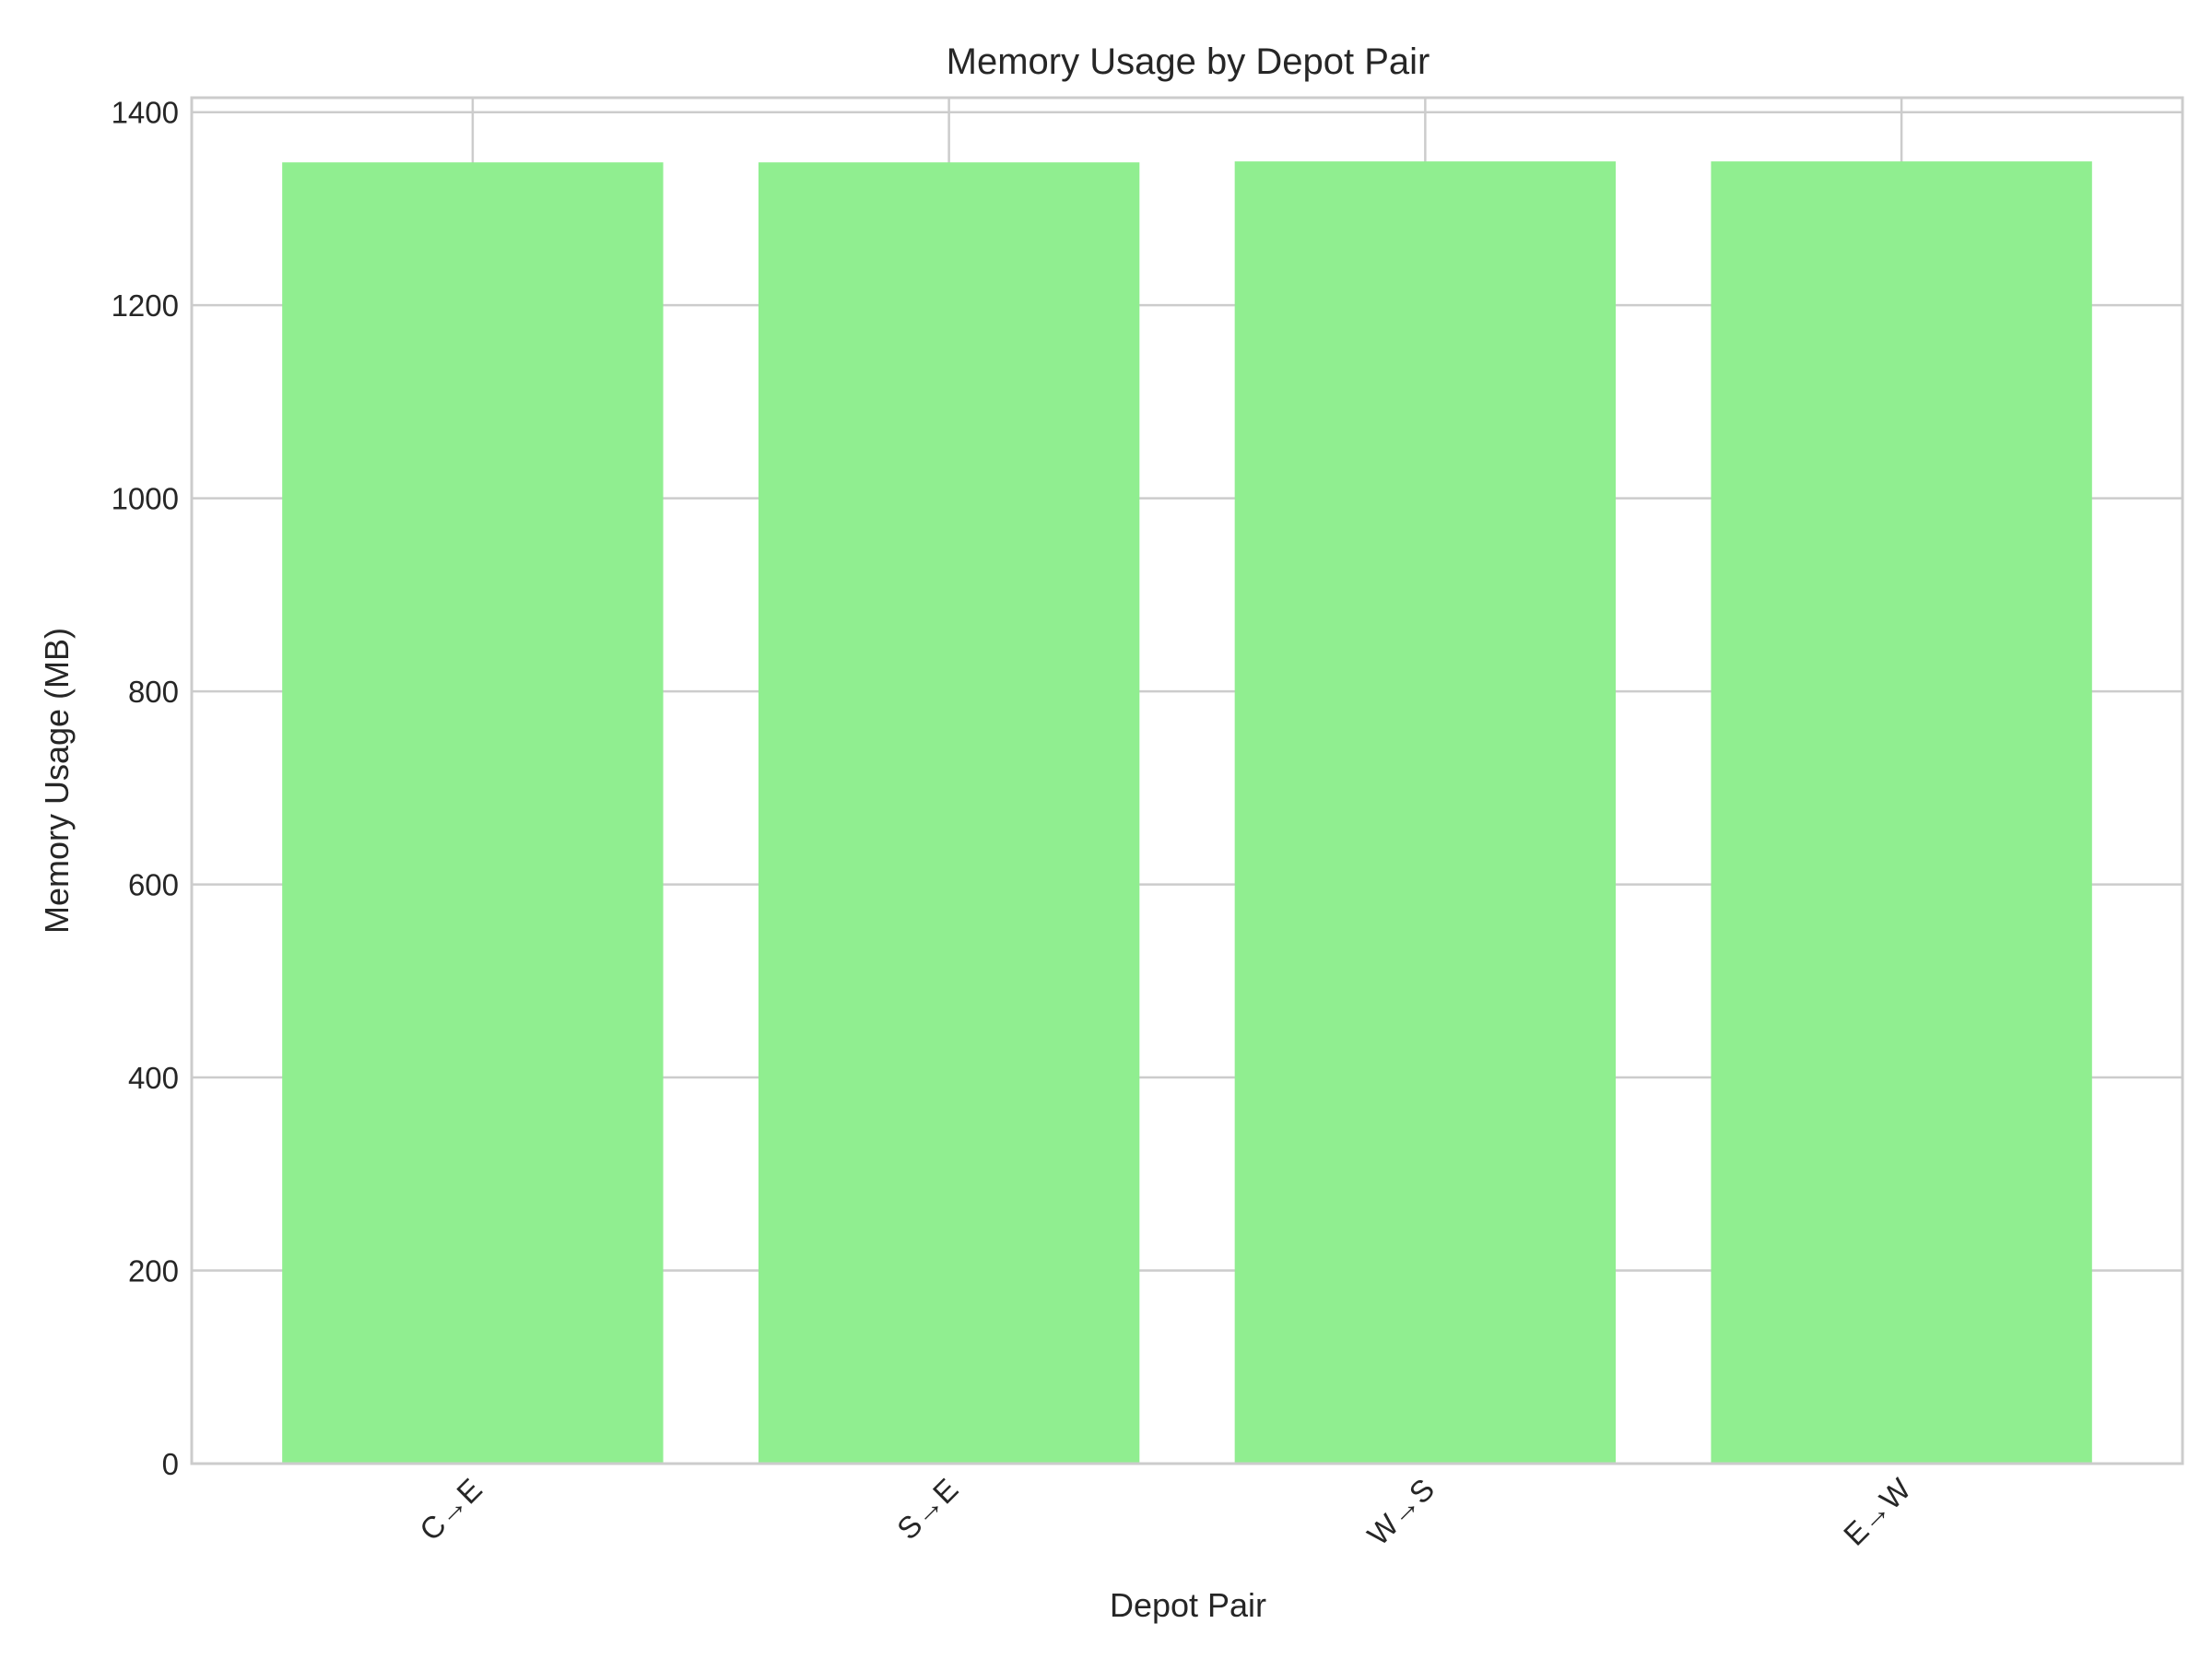 The image size is (2212, 1659). I want to click on y-tick-label: 1400, so click(145, 113).